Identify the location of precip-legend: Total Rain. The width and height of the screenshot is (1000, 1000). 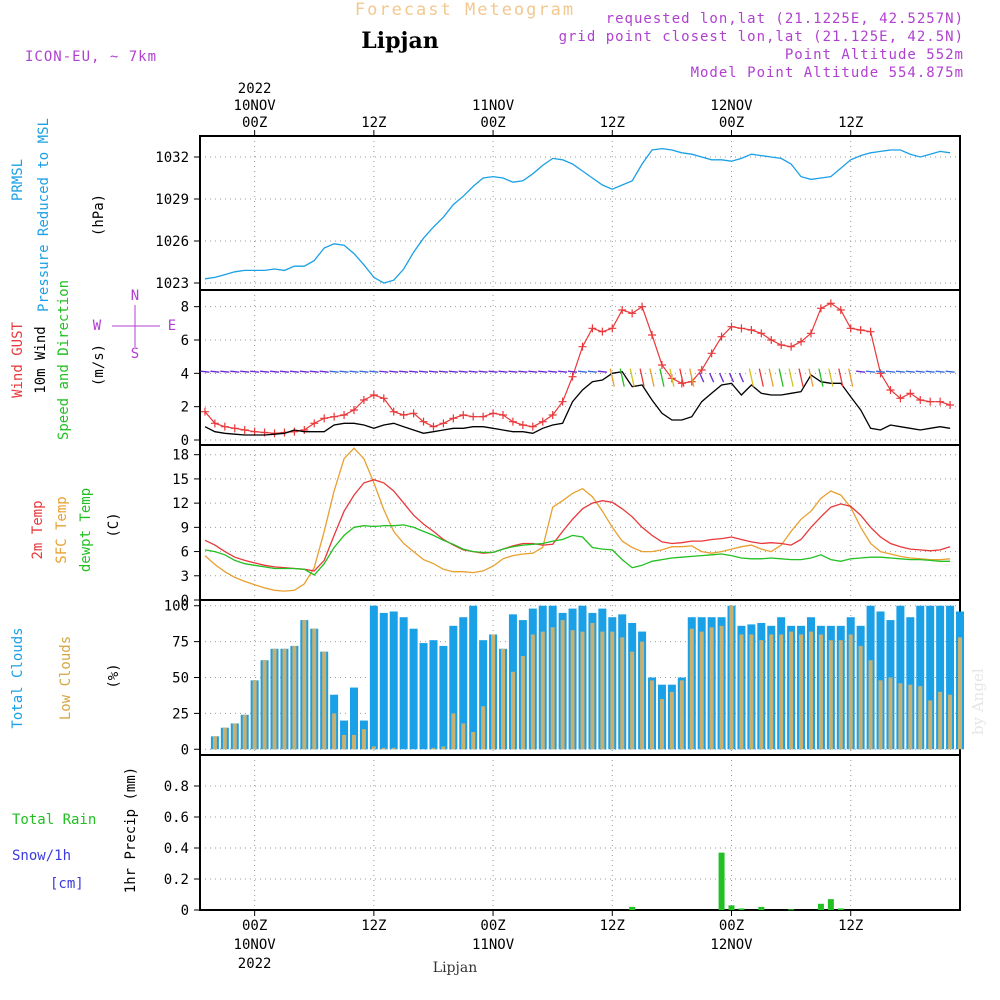
(54, 820).